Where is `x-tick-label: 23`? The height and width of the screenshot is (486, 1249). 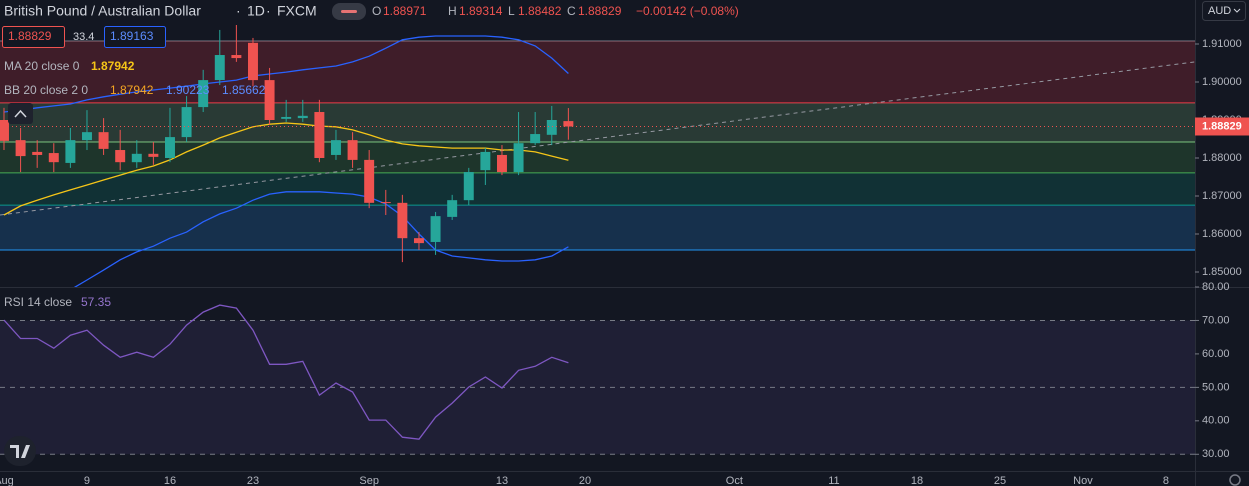
x-tick-label: 23 is located at coordinates (253, 480).